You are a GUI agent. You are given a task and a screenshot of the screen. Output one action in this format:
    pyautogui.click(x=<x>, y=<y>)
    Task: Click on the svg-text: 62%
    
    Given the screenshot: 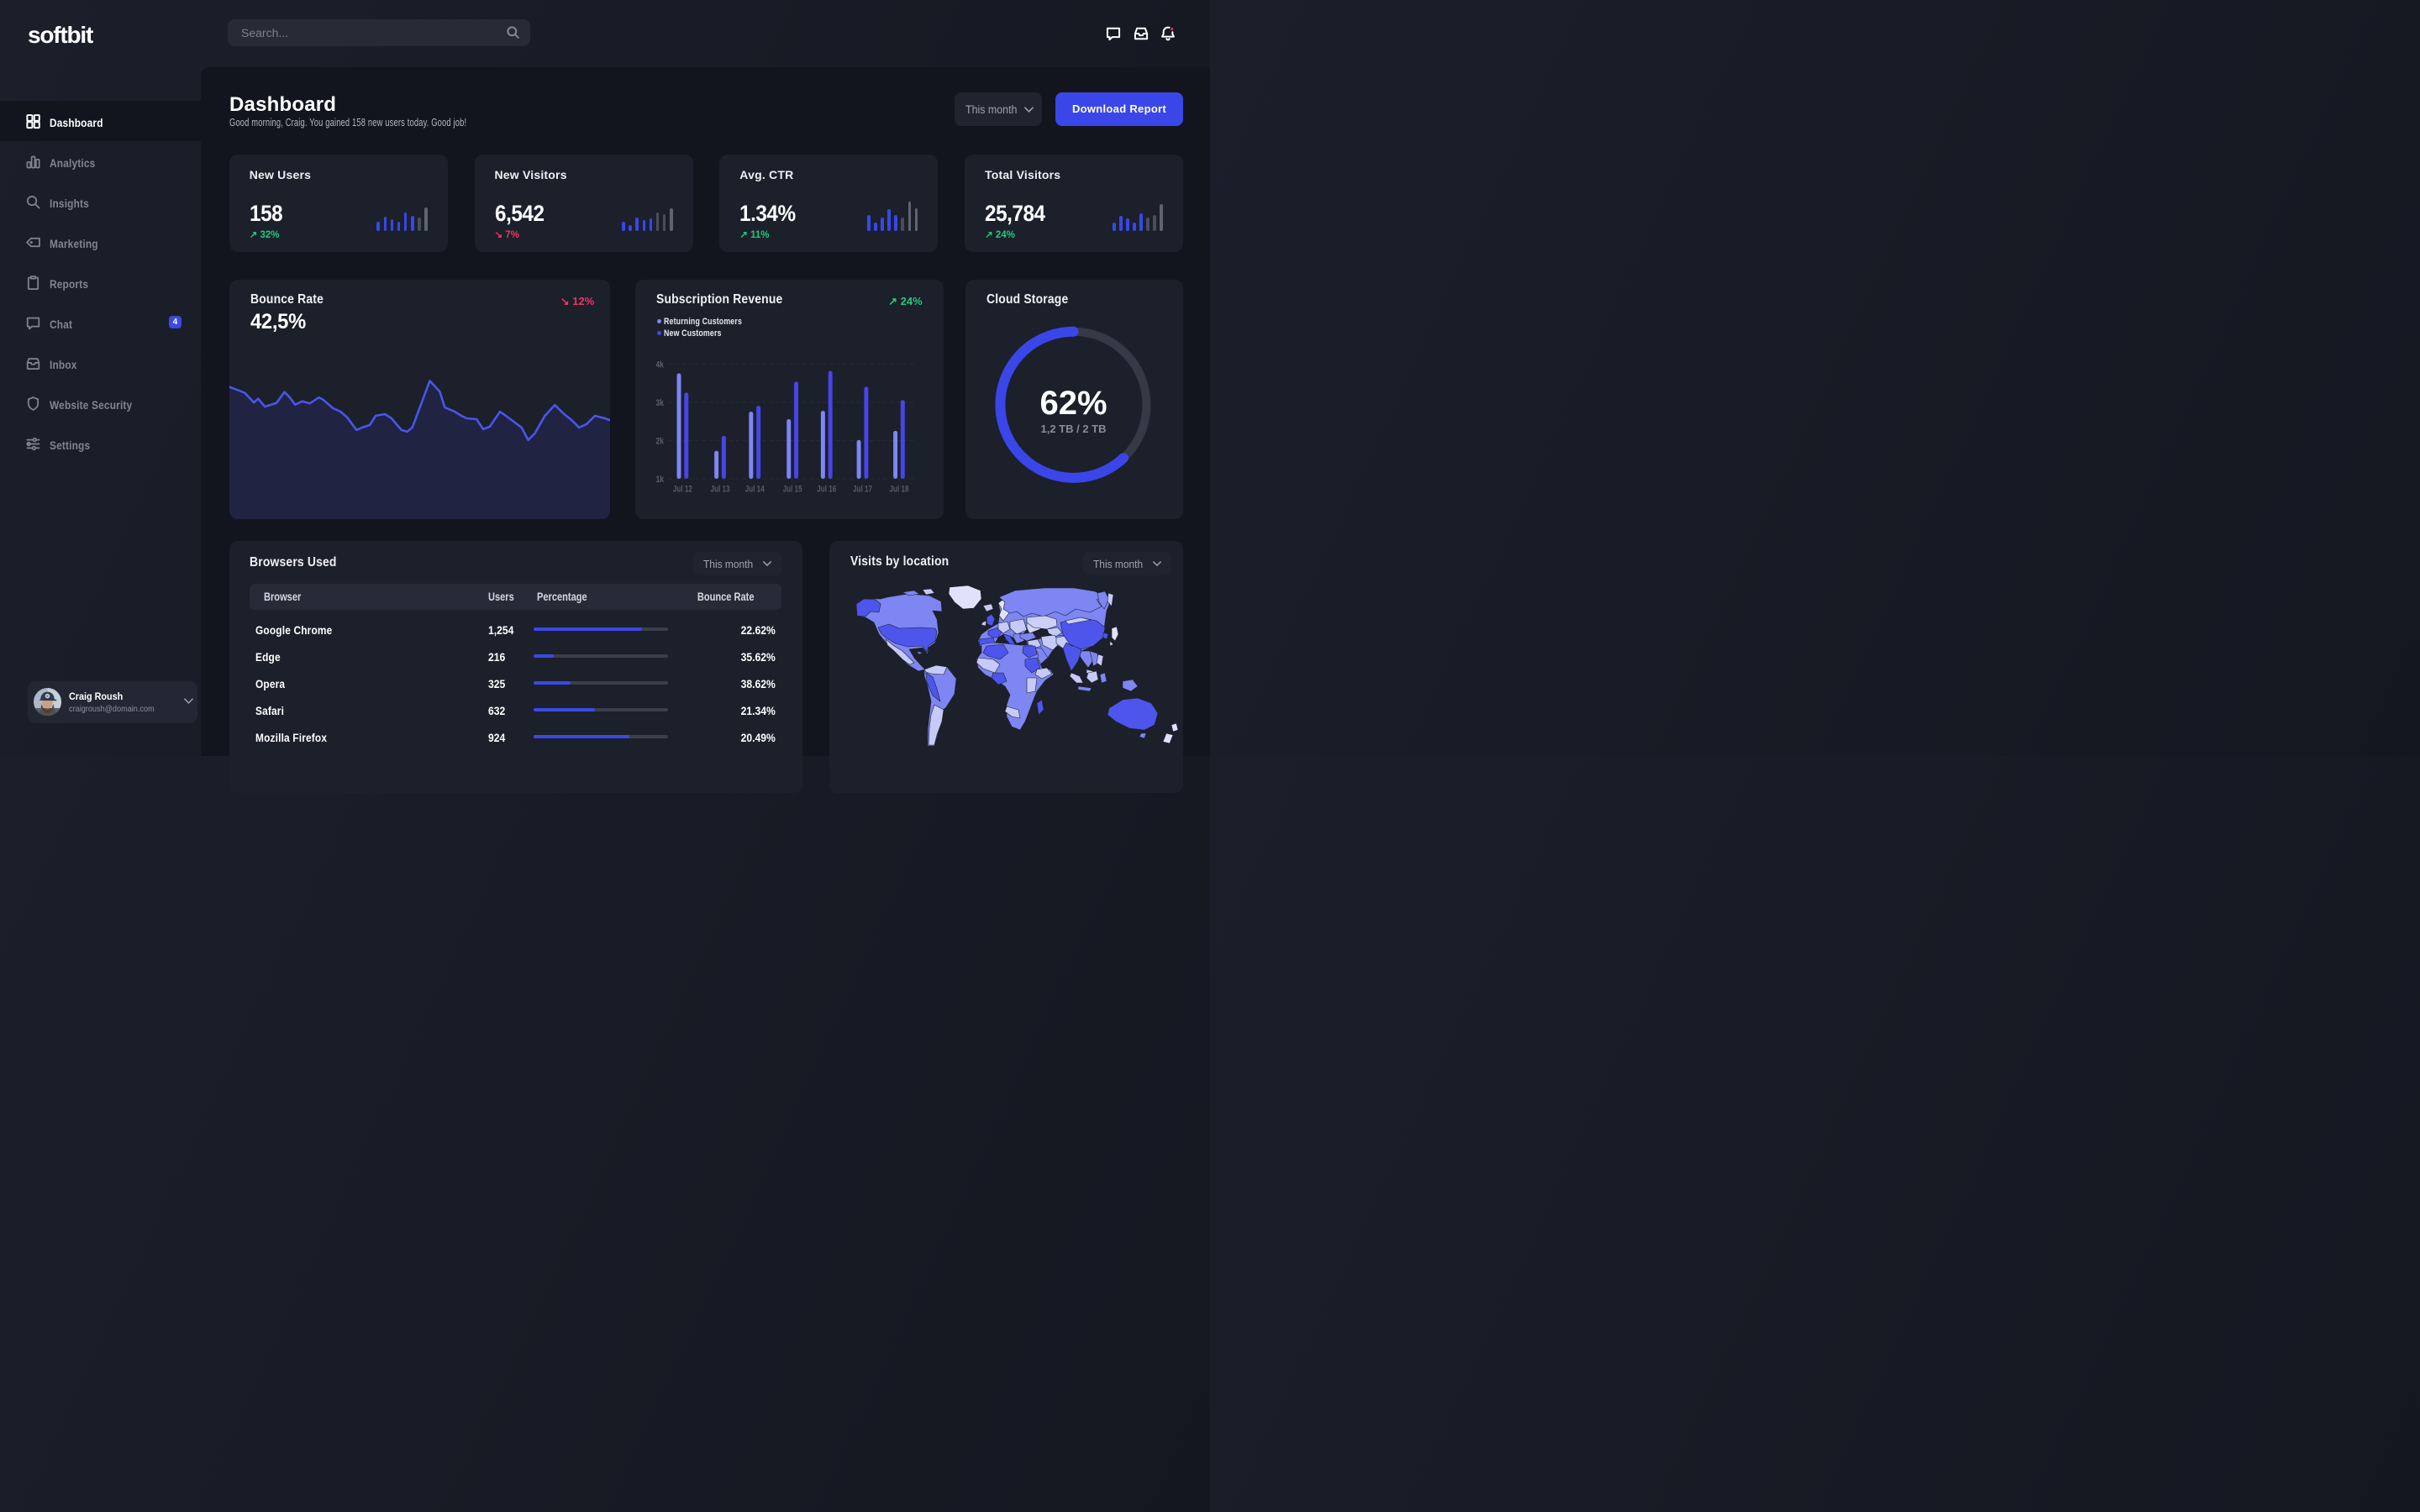 What is the action you would take?
    pyautogui.click(x=1073, y=403)
    